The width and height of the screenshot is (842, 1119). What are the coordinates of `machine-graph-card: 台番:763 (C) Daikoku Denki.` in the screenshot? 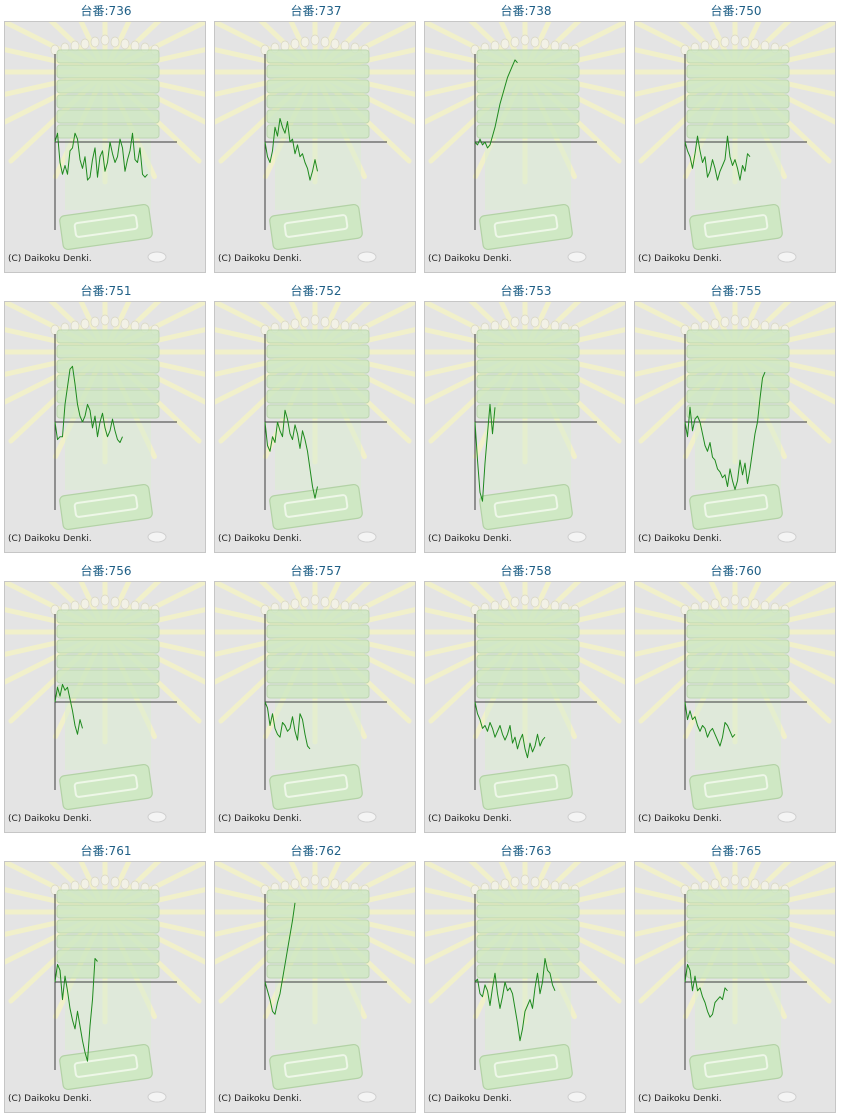 It's located at (526, 979).